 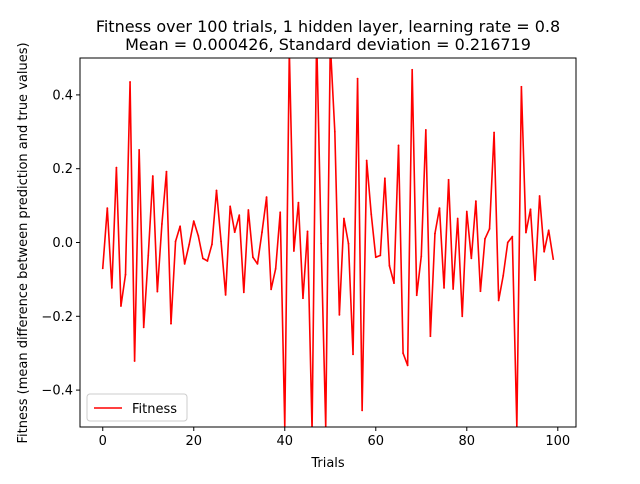 What do you see at coordinates (327, 463) in the screenshot?
I see `x-axis-label: Trials` at bounding box center [327, 463].